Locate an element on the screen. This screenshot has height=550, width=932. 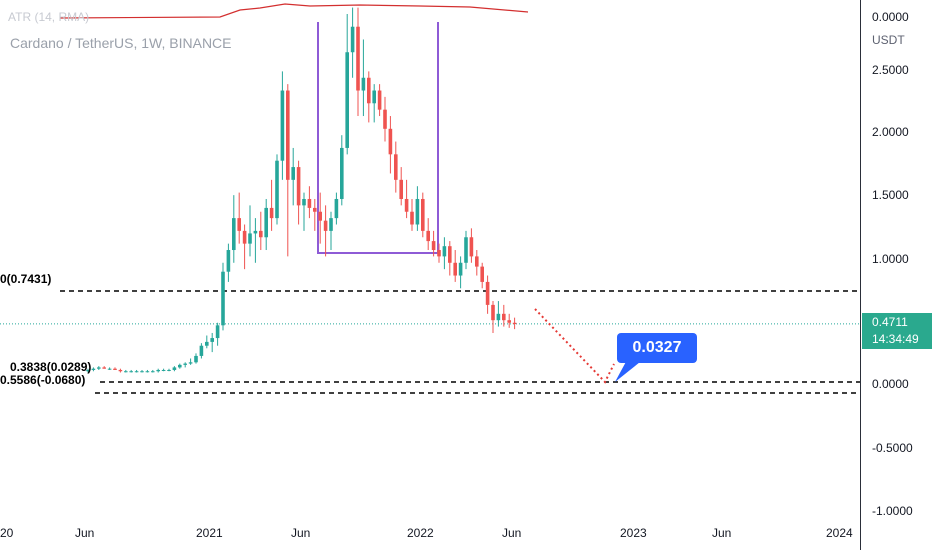
time-tick: 20 is located at coordinates (7, 533).